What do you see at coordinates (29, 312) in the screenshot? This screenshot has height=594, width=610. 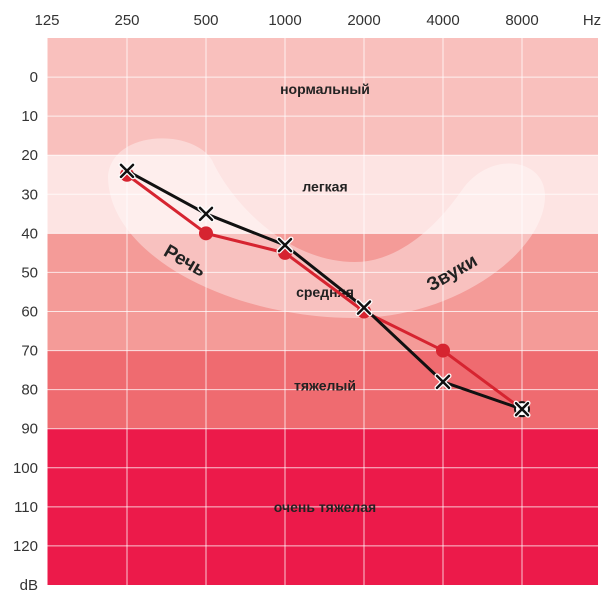 I see `y-tick-label: 60` at bounding box center [29, 312].